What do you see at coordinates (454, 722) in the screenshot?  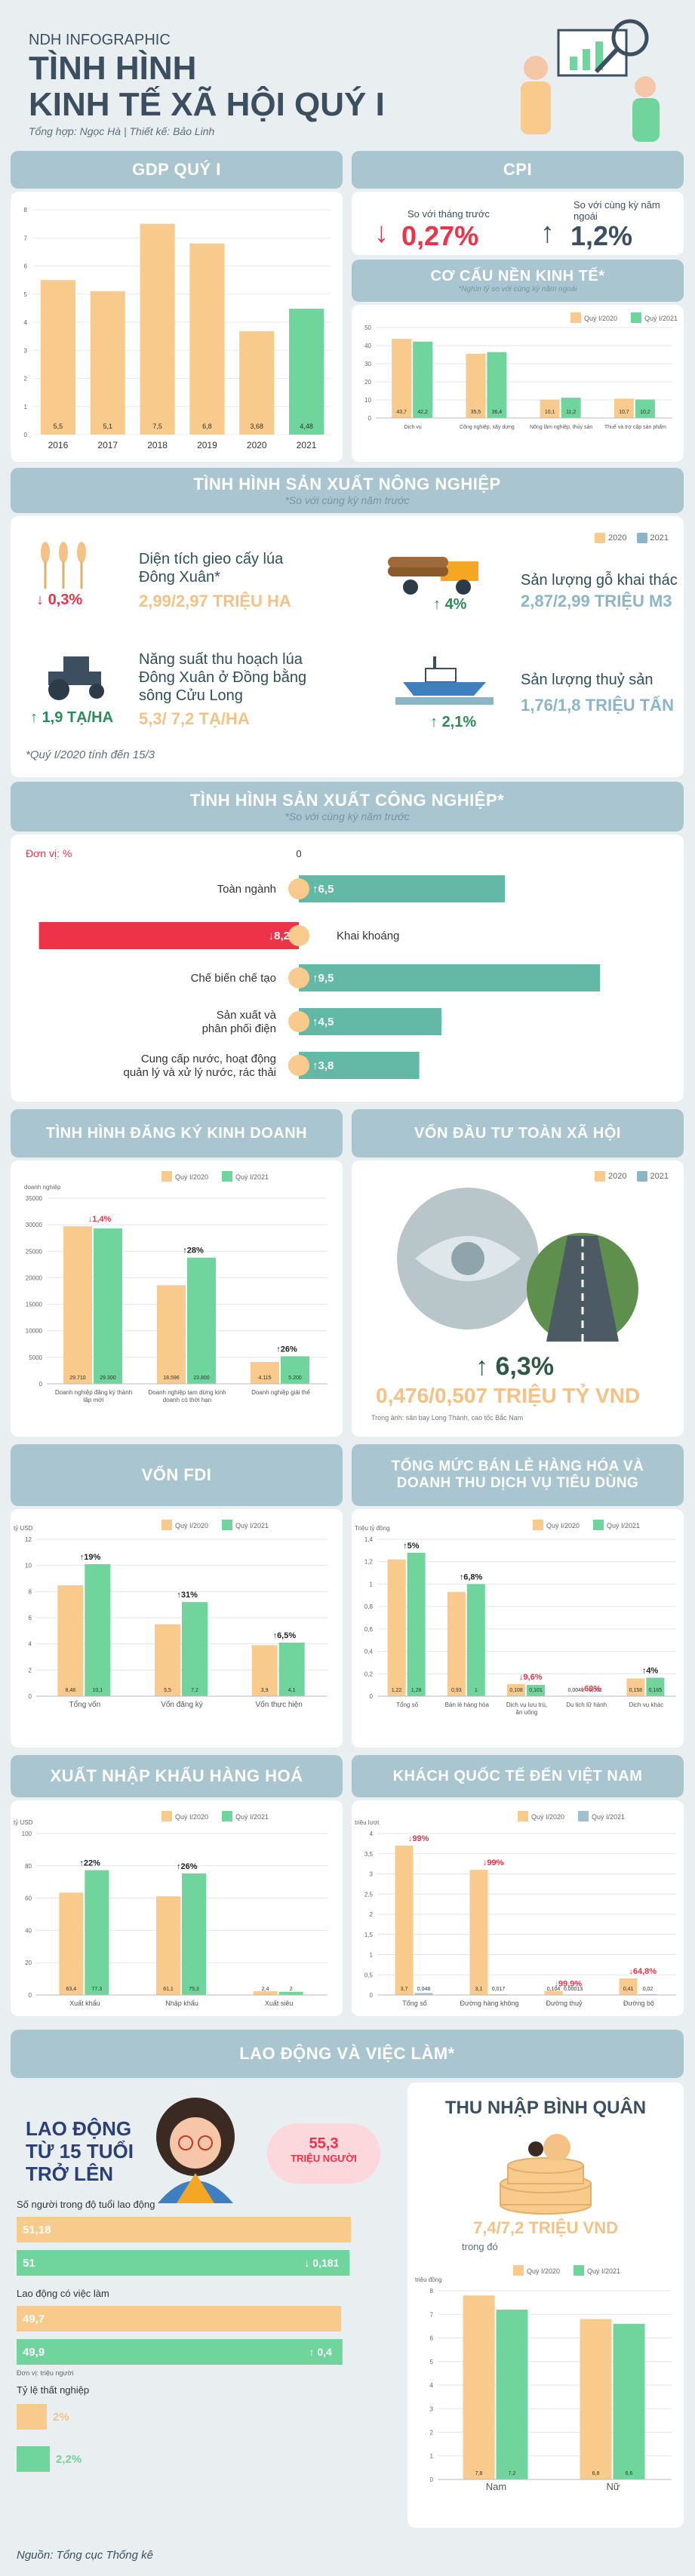 I see `fish-change: ↑ 2,1%` at bounding box center [454, 722].